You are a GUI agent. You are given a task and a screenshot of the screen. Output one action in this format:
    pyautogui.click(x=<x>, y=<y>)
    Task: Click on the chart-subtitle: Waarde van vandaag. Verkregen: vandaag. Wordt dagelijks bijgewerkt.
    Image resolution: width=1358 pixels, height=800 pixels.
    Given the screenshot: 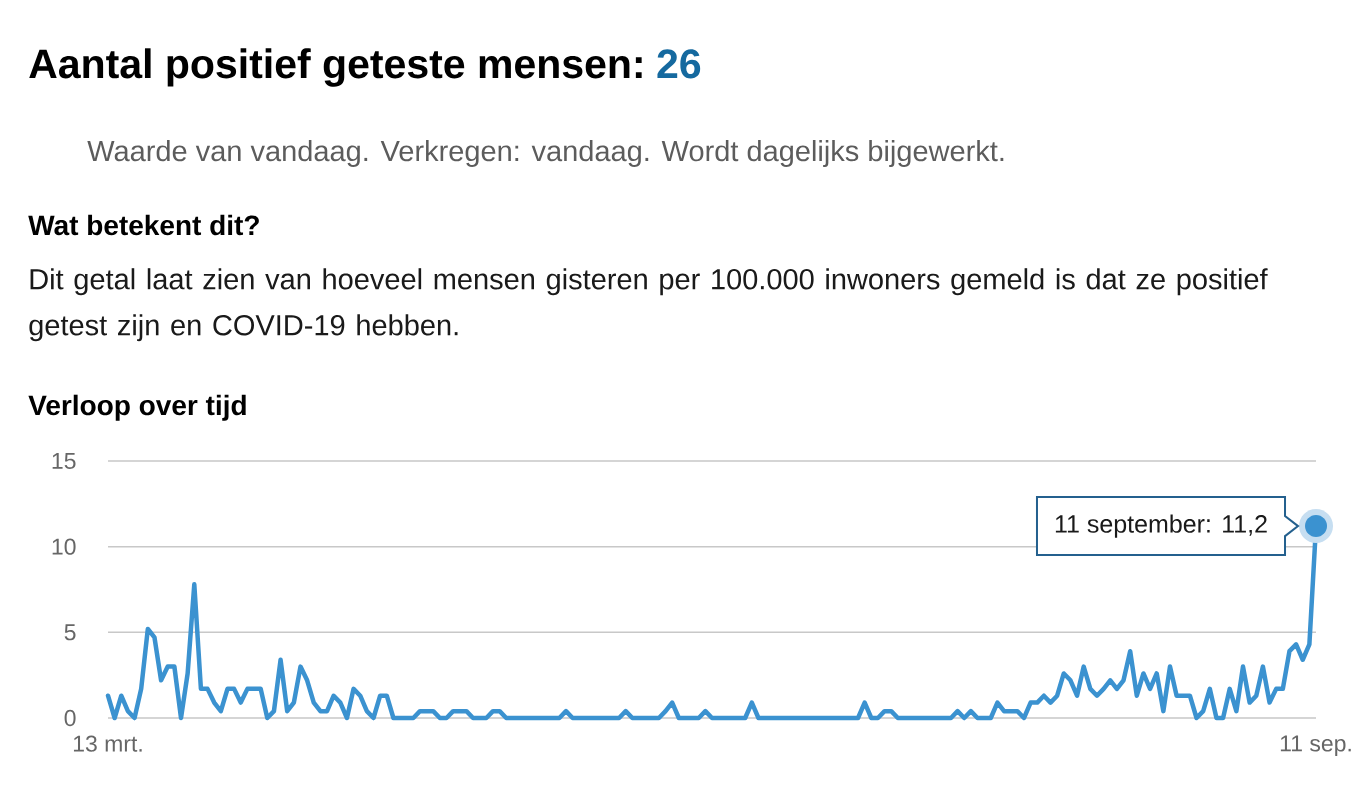 What is the action you would take?
    pyautogui.click(x=545, y=153)
    